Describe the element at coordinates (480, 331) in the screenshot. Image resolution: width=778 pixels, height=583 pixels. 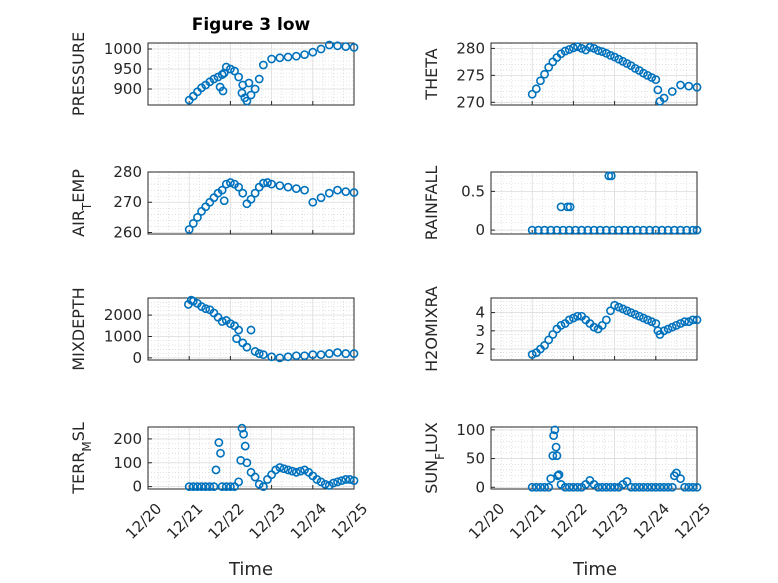
I see `y-tick-label: 3` at that location.